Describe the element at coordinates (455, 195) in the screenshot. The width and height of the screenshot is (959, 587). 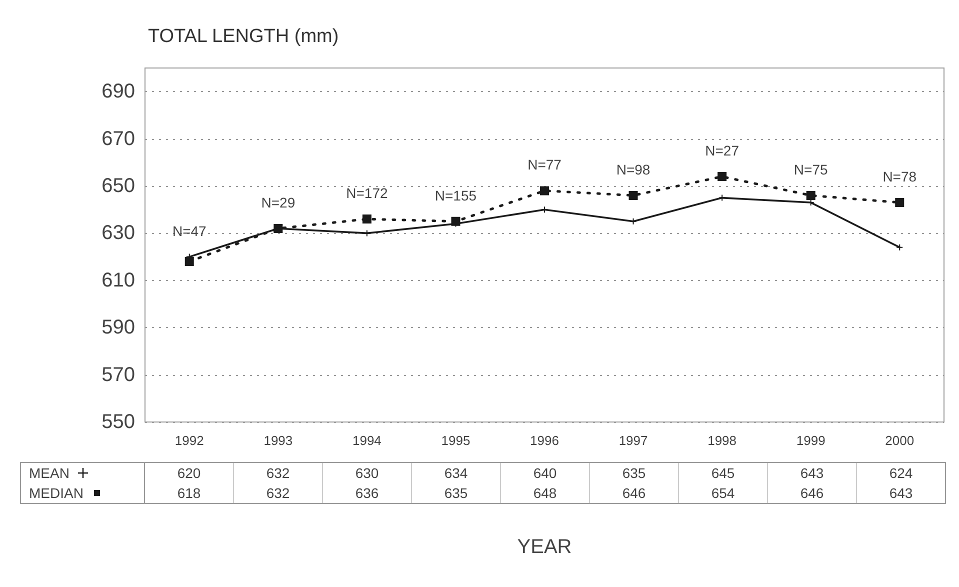
I see `annotation: N=155` at that location.